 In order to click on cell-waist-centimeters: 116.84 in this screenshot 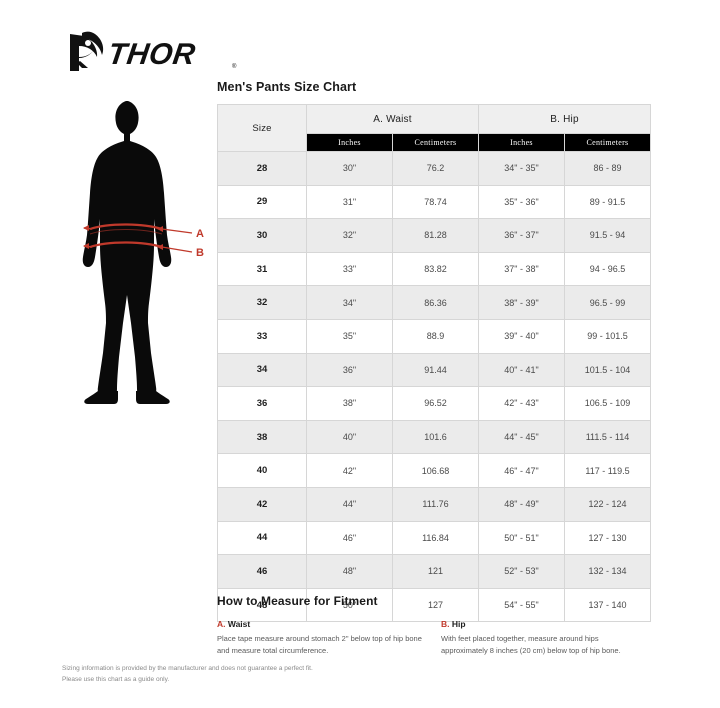, I will do `click(435, 538)`.